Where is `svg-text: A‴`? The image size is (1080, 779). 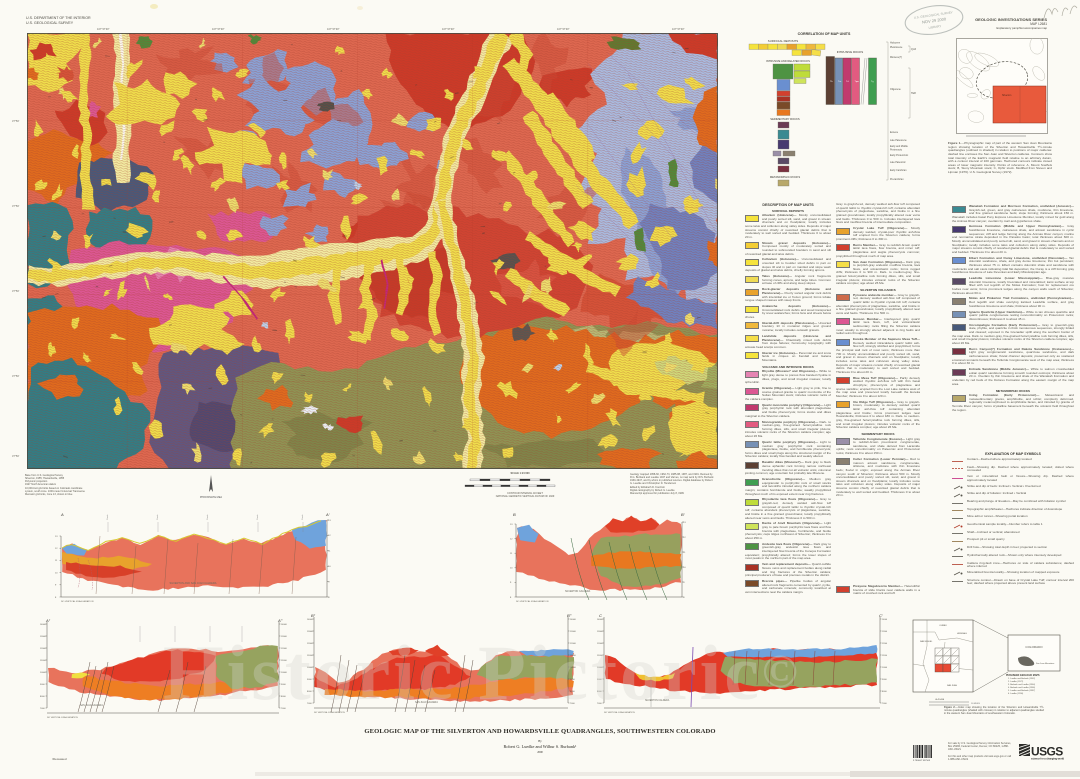 svg-text: A‴ is located at coordinates (280, 620).